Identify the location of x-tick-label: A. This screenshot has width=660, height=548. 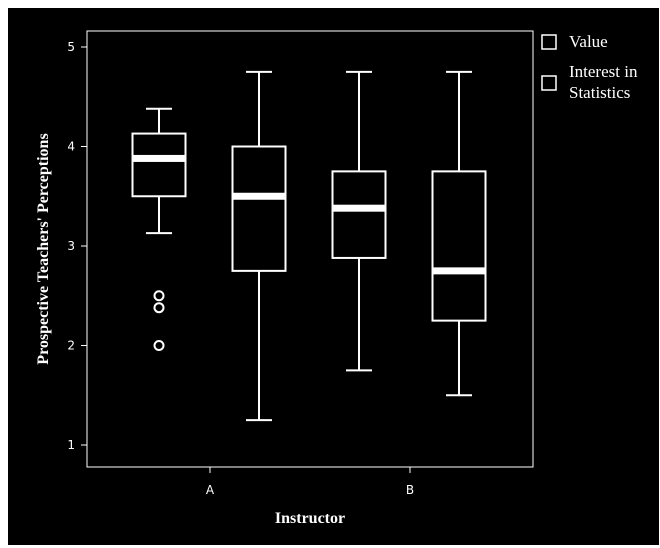
(210, 490).